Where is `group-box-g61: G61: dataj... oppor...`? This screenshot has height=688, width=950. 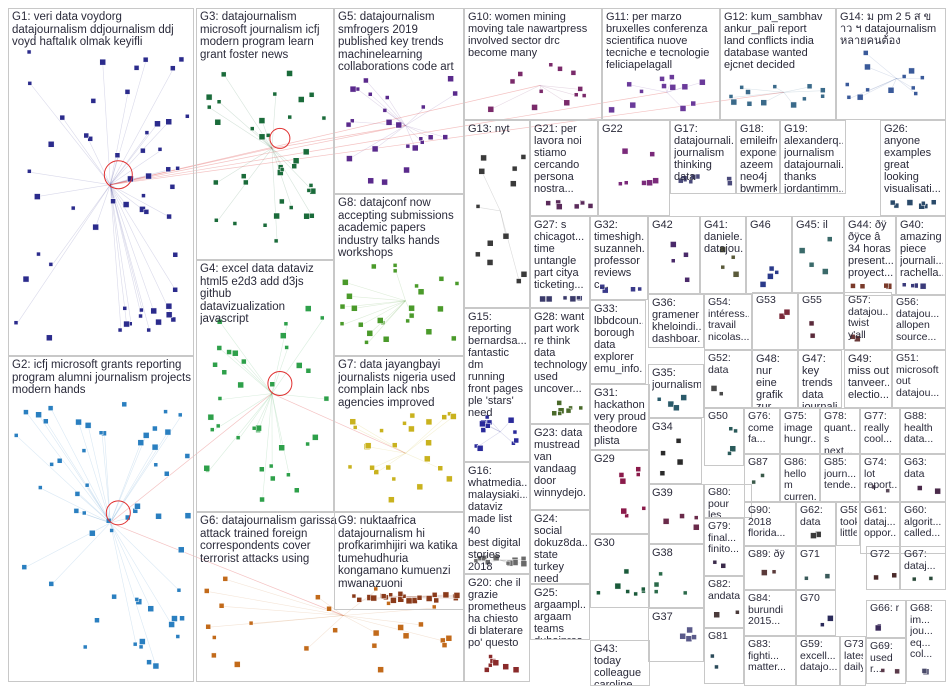 group-box-g61: G61: dataj... oppor... is located at coordinates (880, 528).